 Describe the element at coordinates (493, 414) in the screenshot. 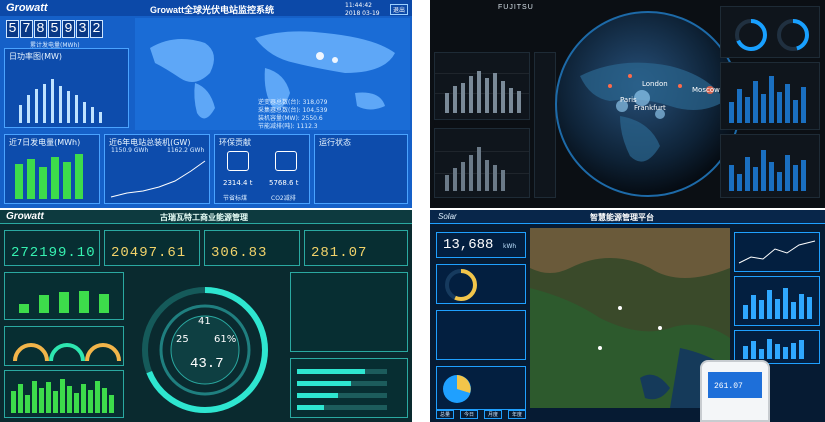

I see `tab-month: 月度` at that location.